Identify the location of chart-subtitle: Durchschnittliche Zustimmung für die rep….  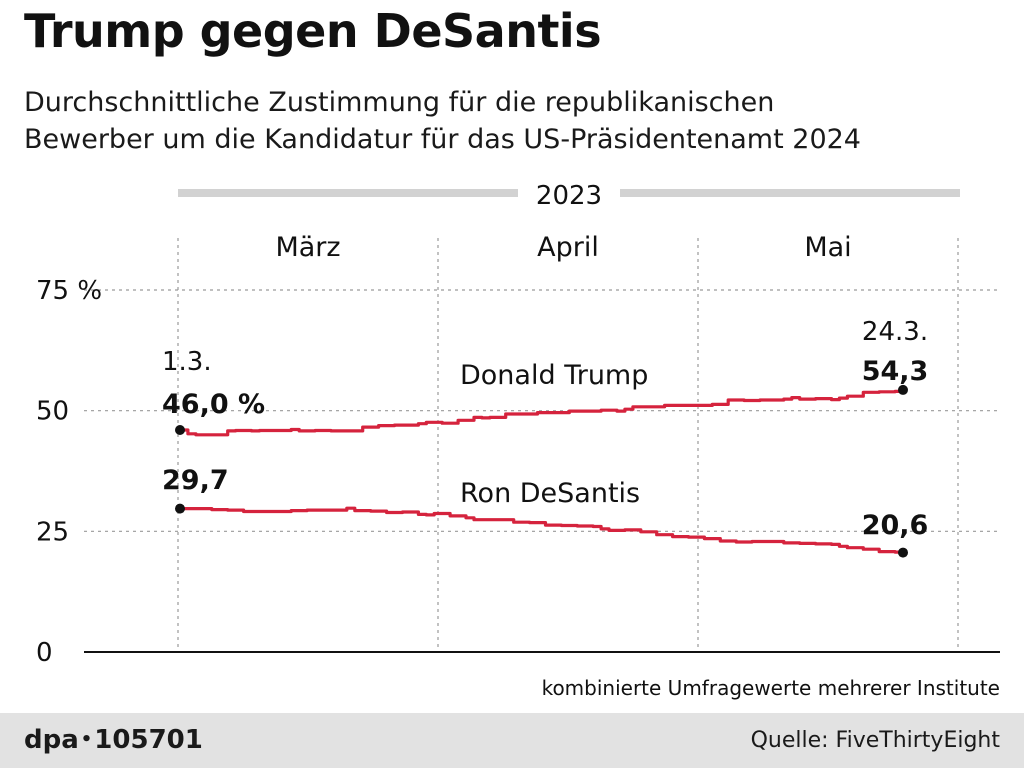
(442, 121).